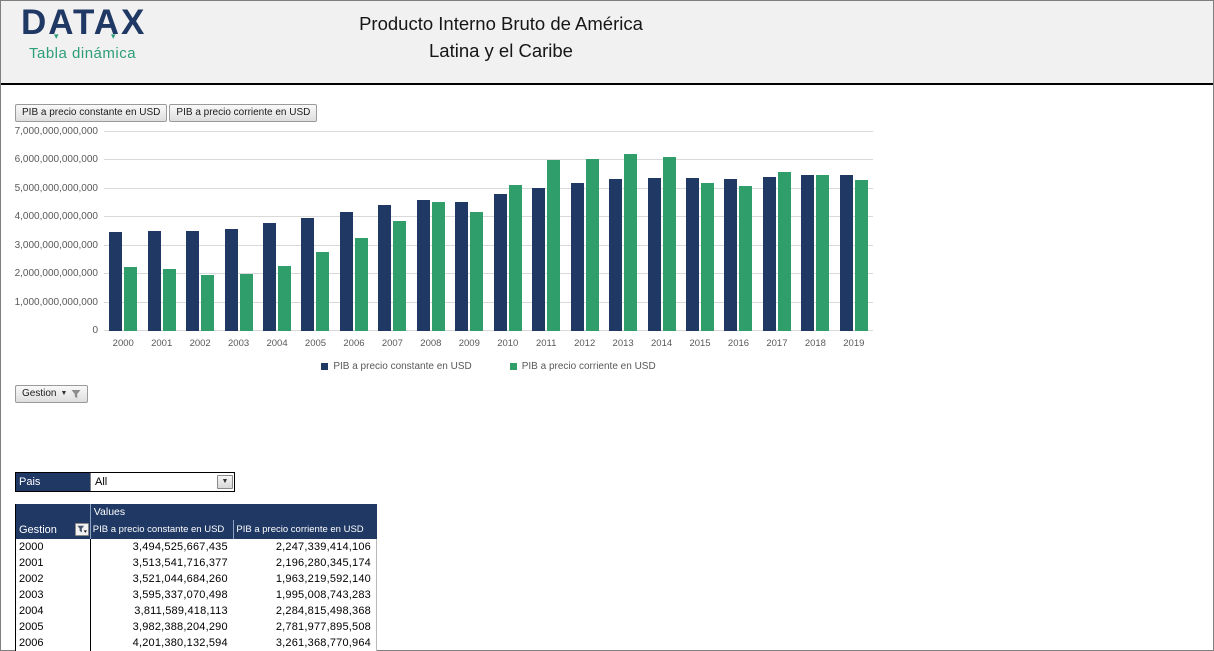  What do you see at coordinates (700, 343) in the screenshot?
I see `x-axis-tick-label: 2015` at bounding box center [700, 343].